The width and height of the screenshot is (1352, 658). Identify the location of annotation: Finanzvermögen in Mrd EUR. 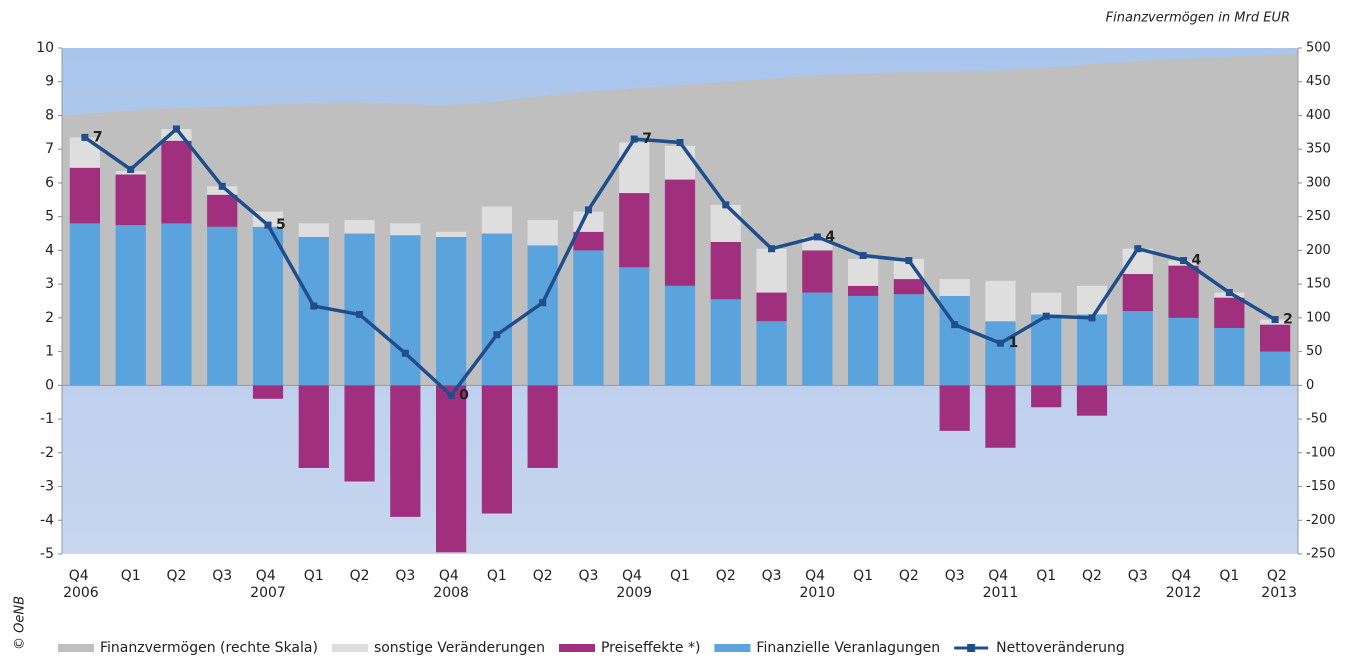
(1198, 18).